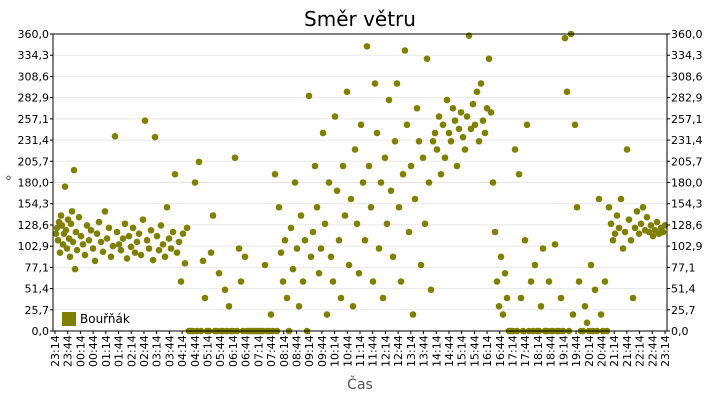 This screenshot has width=720, height=400. I want to click on legend-swatch, so click(69, 319).